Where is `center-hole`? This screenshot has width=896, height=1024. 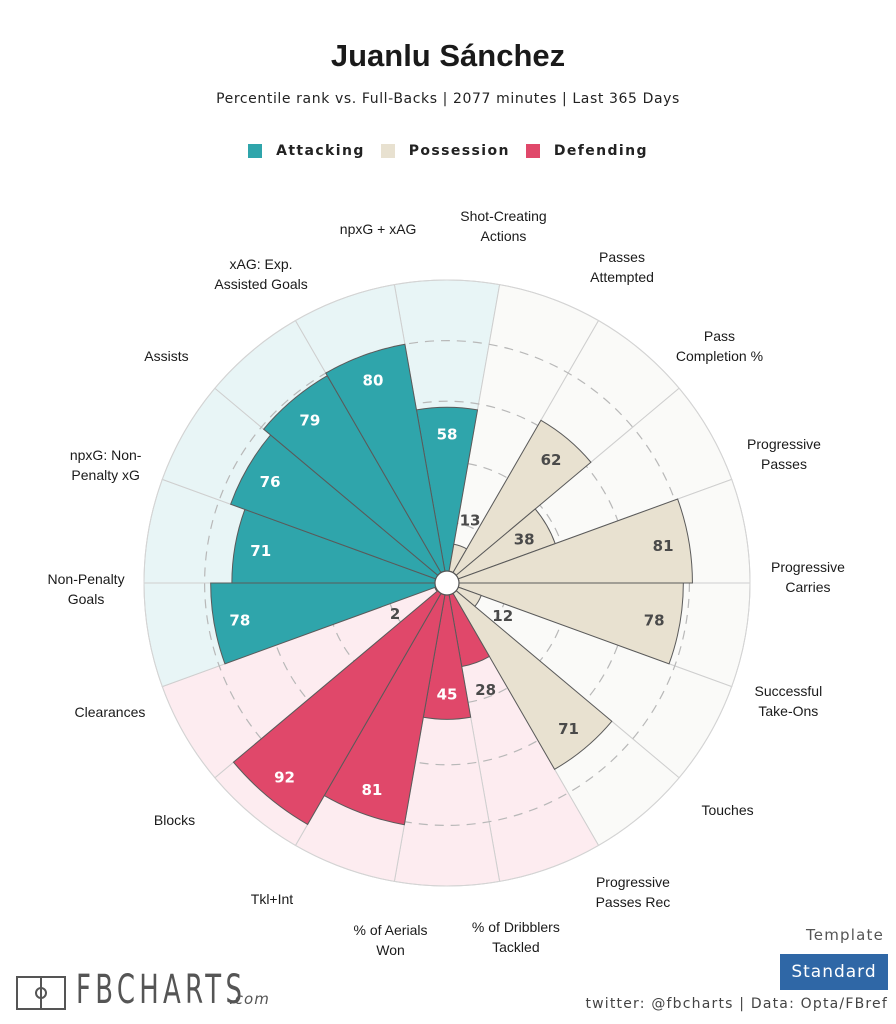 center-hole is located at coordinates (447, 583).